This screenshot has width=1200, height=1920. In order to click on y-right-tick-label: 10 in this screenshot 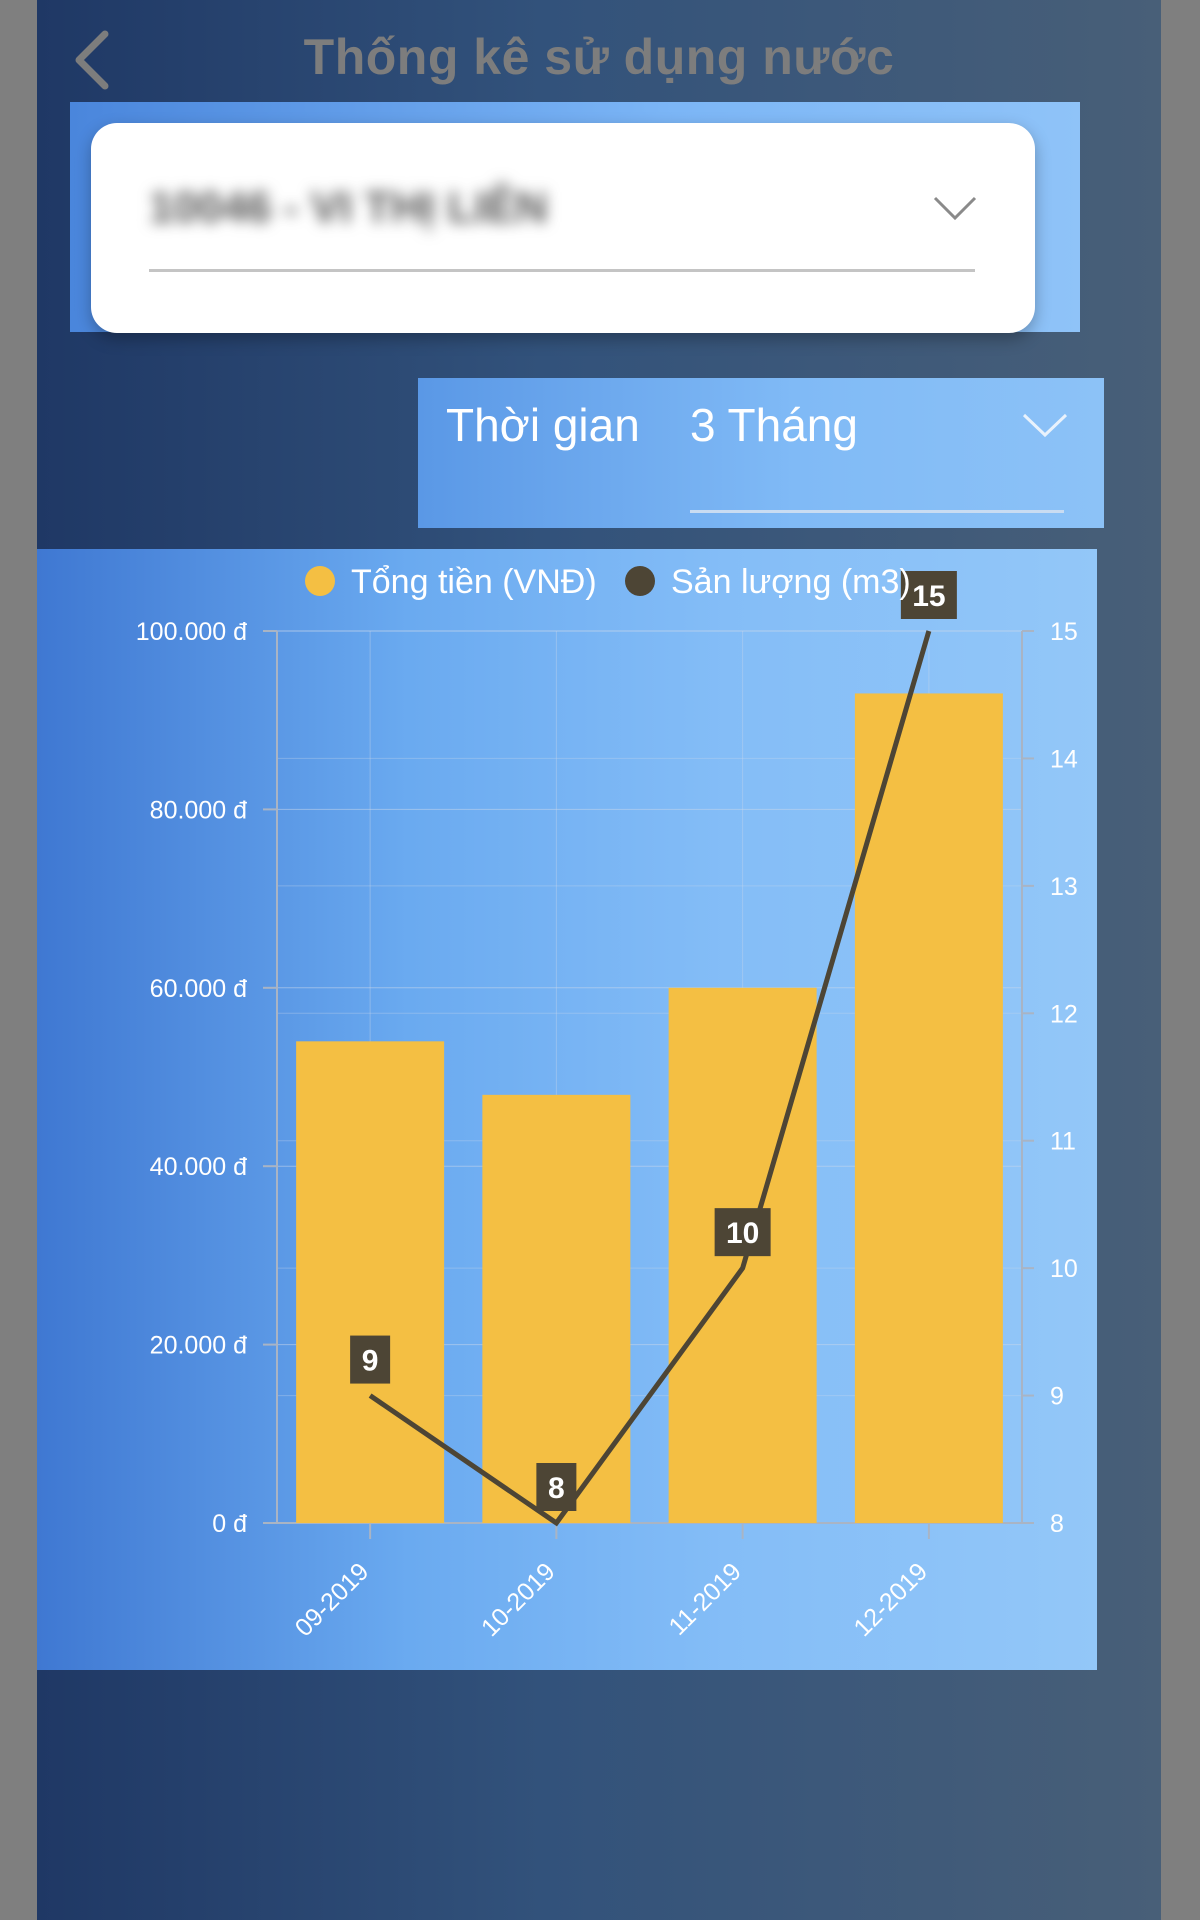, I will do `click(1064, 1269)`.